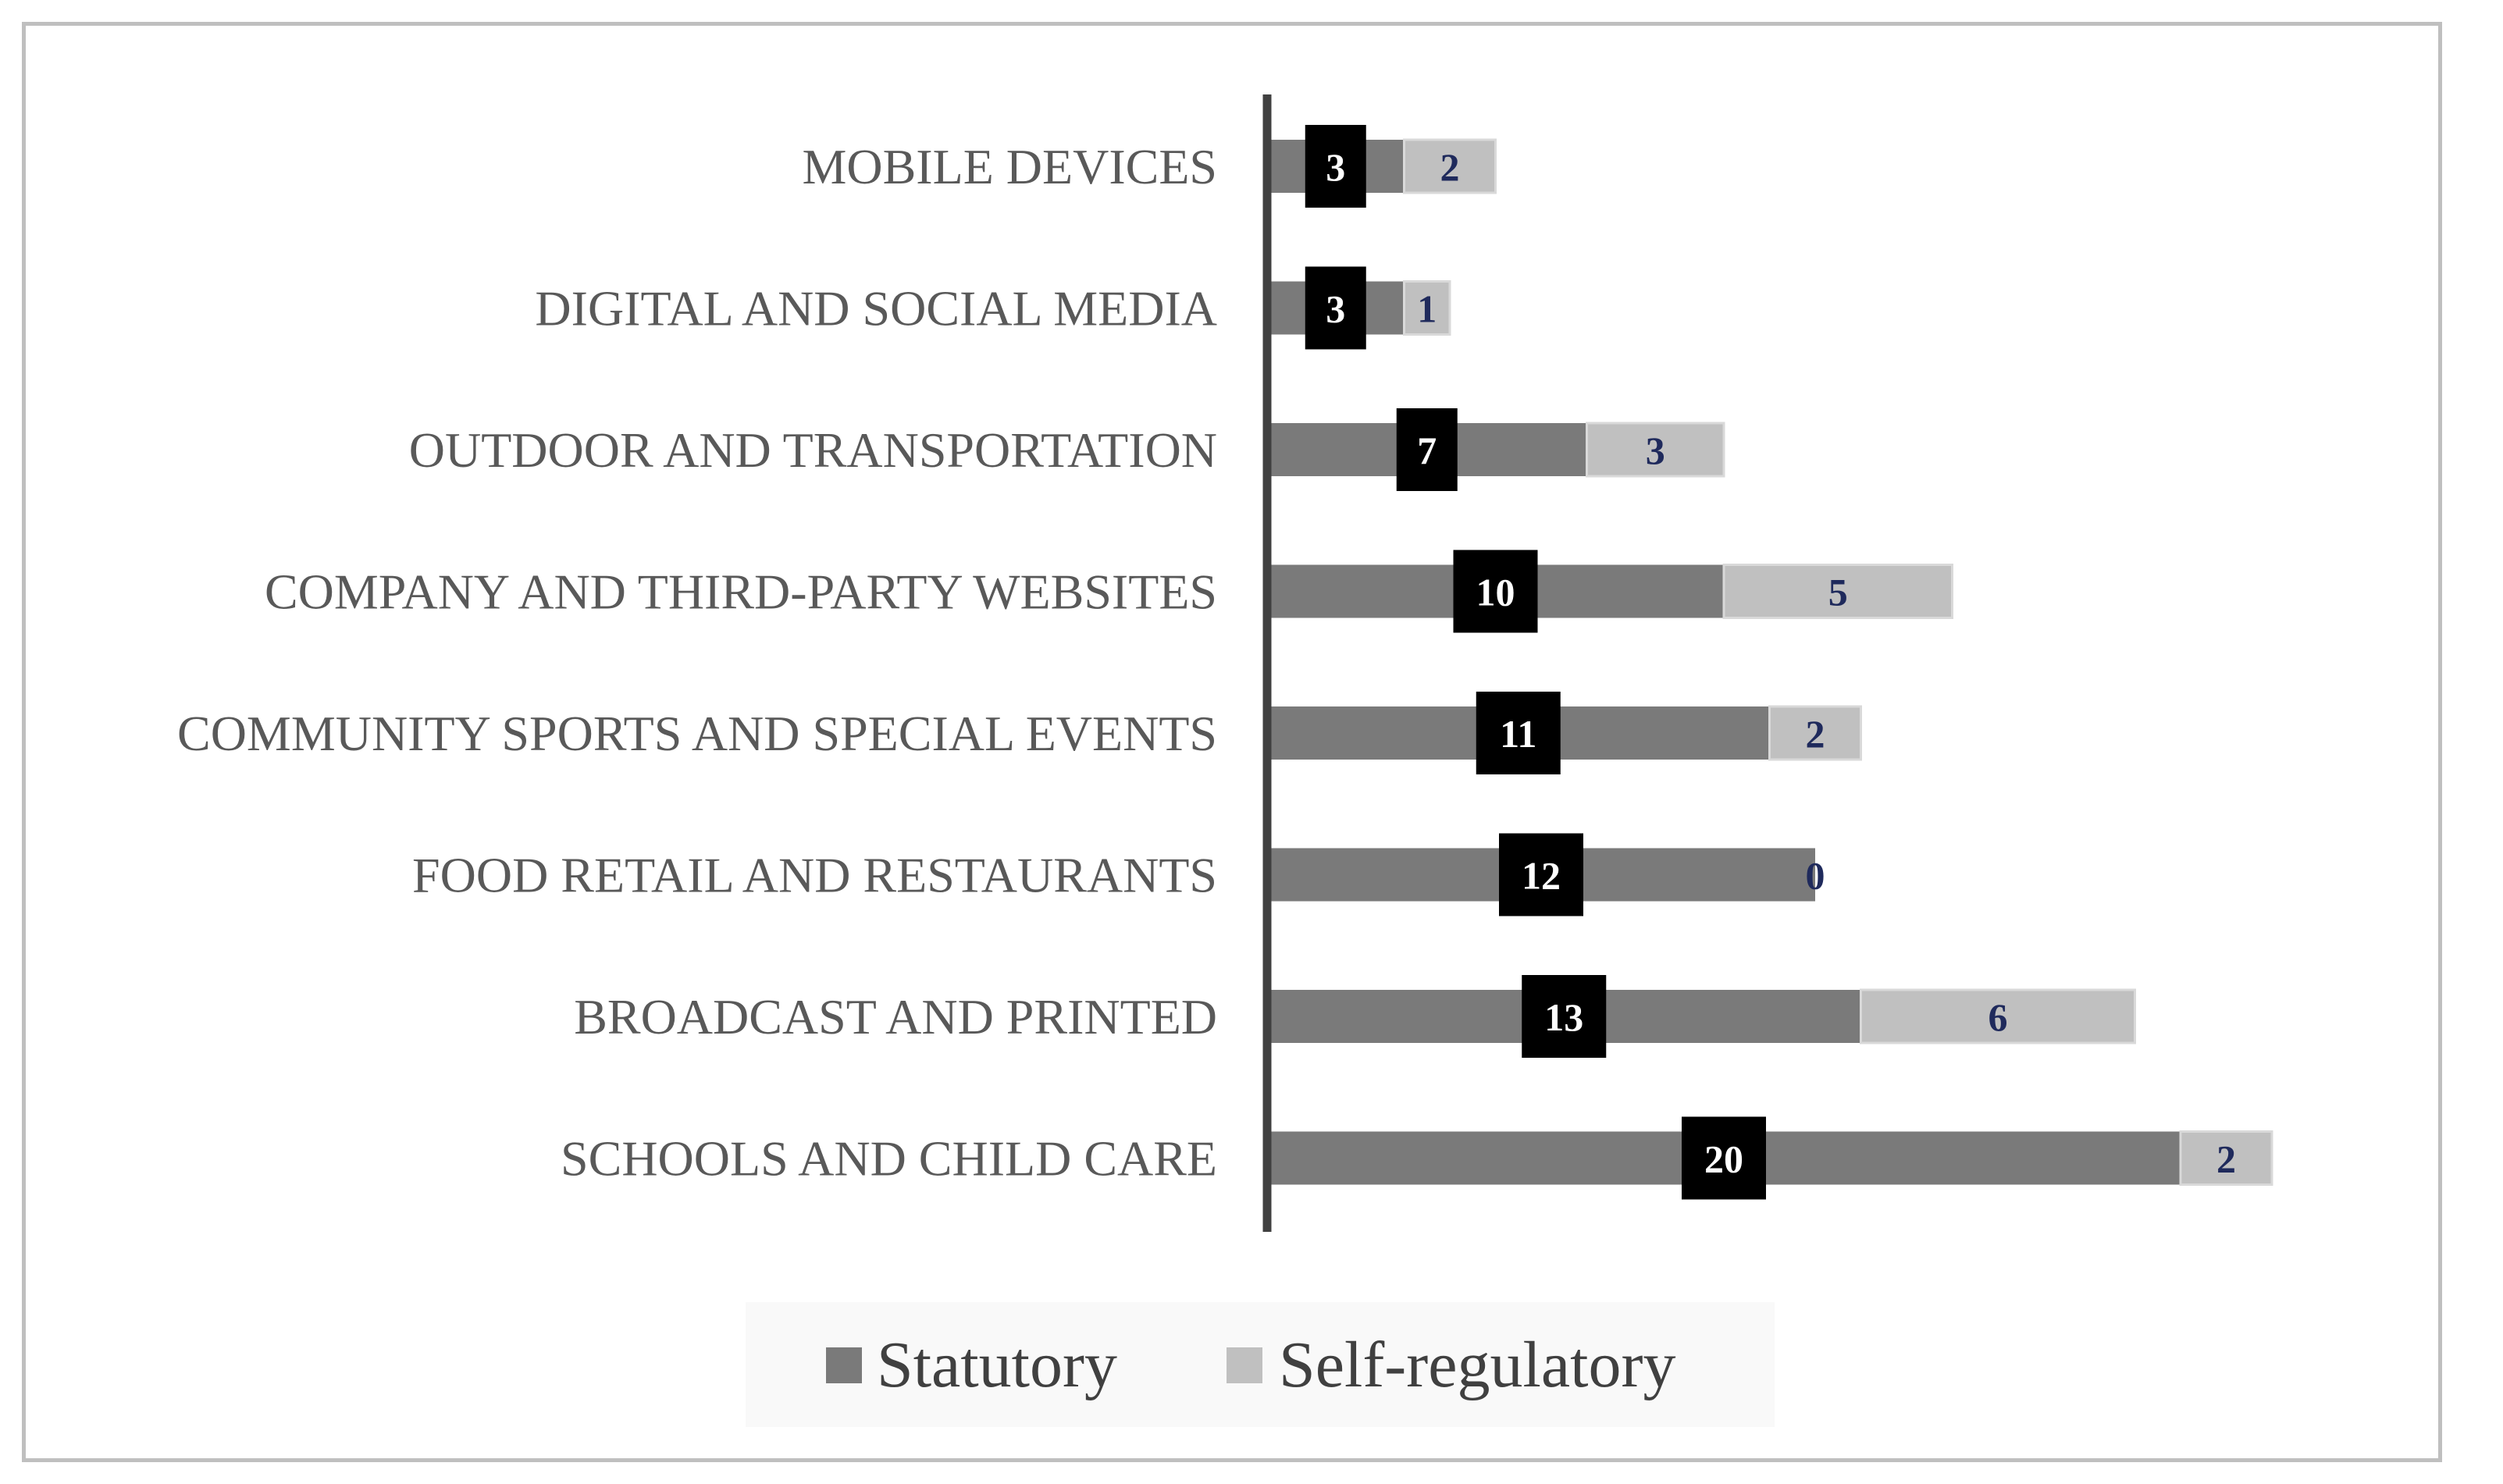 The image size is (2503, 1484). I want to click on value-label-self-regulatory: 5, so click(1838, 592).